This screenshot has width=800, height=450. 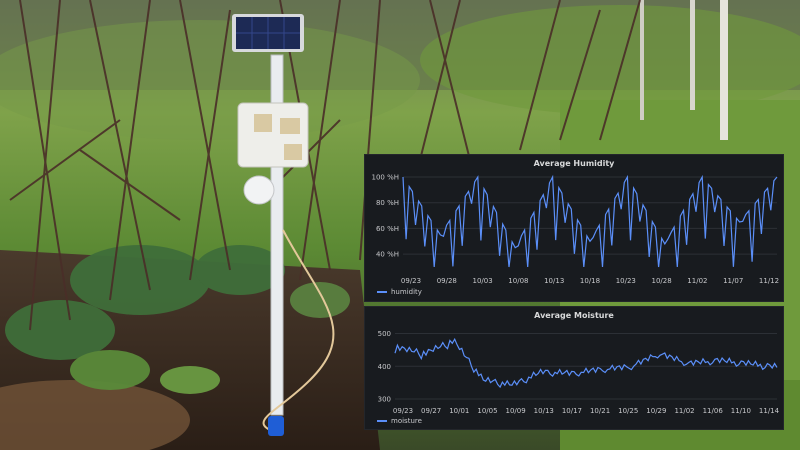 What do you see at coordinates (572, 411) in the screenshot?
I see `x-tick-label: 10/17` at bounding box center [572, 411].